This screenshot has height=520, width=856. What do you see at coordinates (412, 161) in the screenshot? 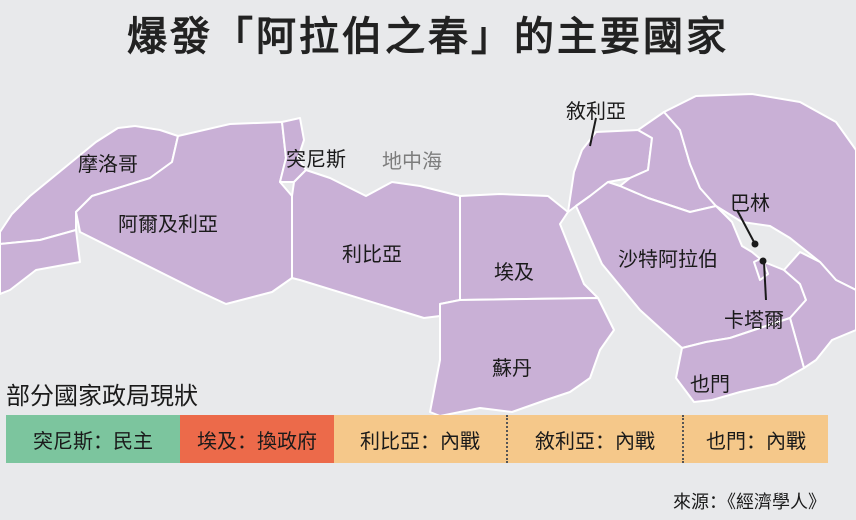
I see `label-mediterranean-sea: 地中海` at bounding box center [412, 161].